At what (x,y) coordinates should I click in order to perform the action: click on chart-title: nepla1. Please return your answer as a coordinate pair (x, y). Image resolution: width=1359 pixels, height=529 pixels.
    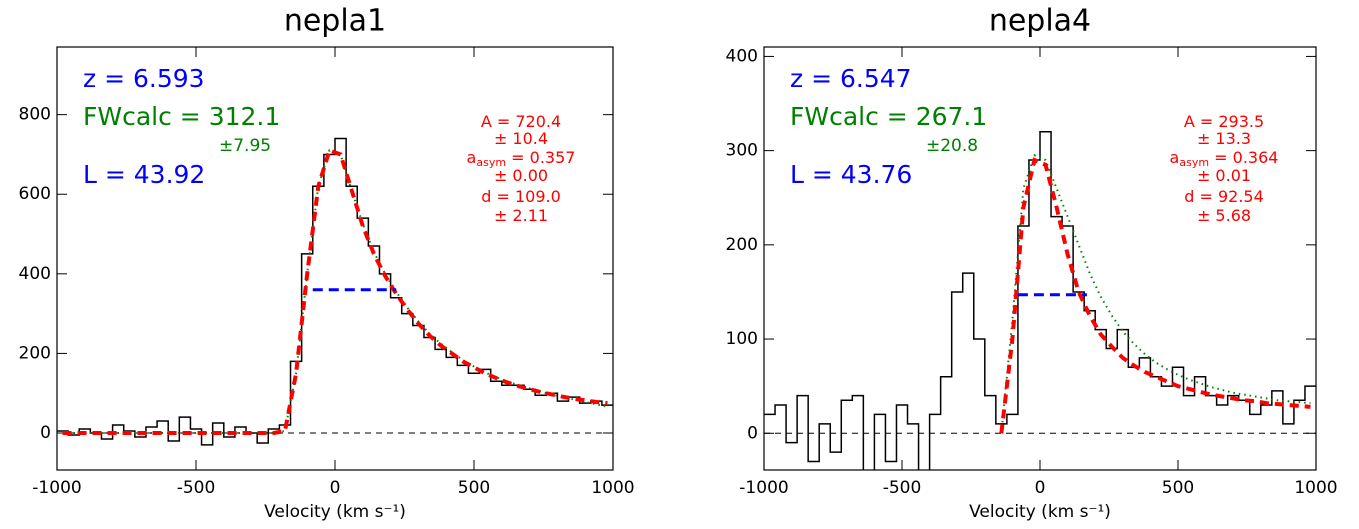
    Looking at the image, I should click on (335, 21).